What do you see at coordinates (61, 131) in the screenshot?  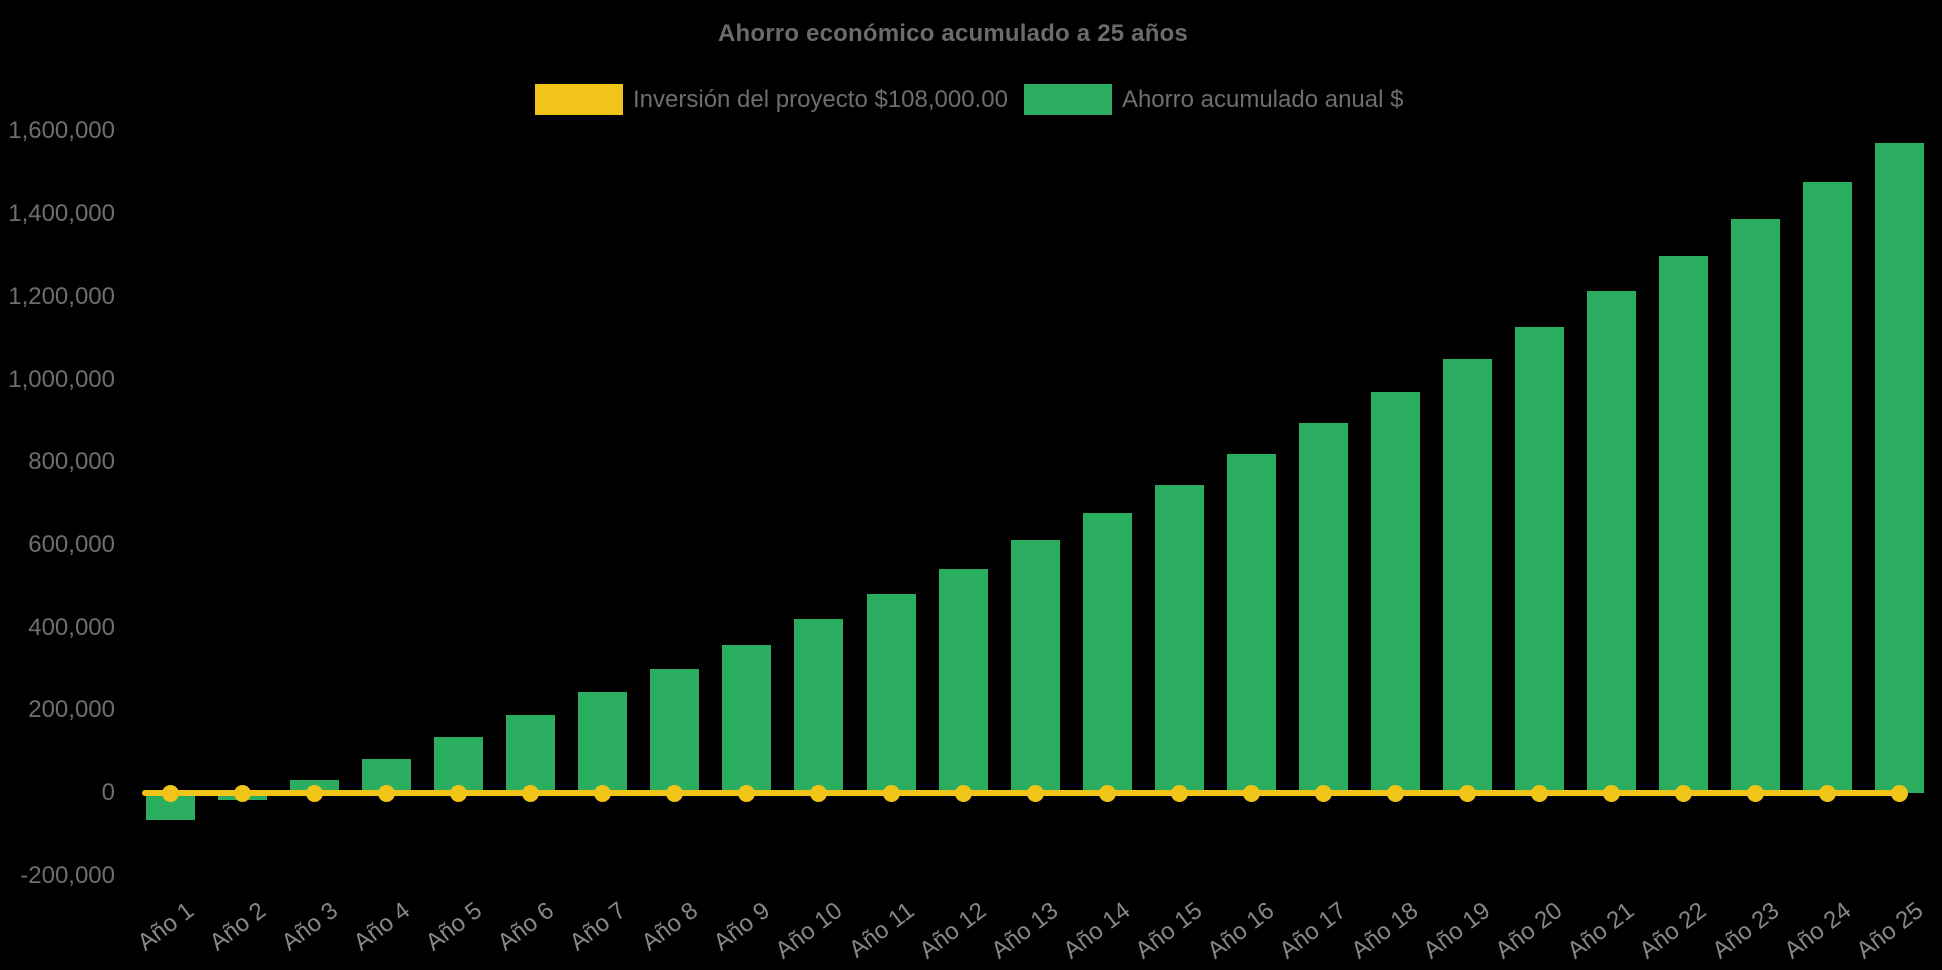 I see `y-axis-tick-label: 1,600,000` at bounding box center [61, 131].